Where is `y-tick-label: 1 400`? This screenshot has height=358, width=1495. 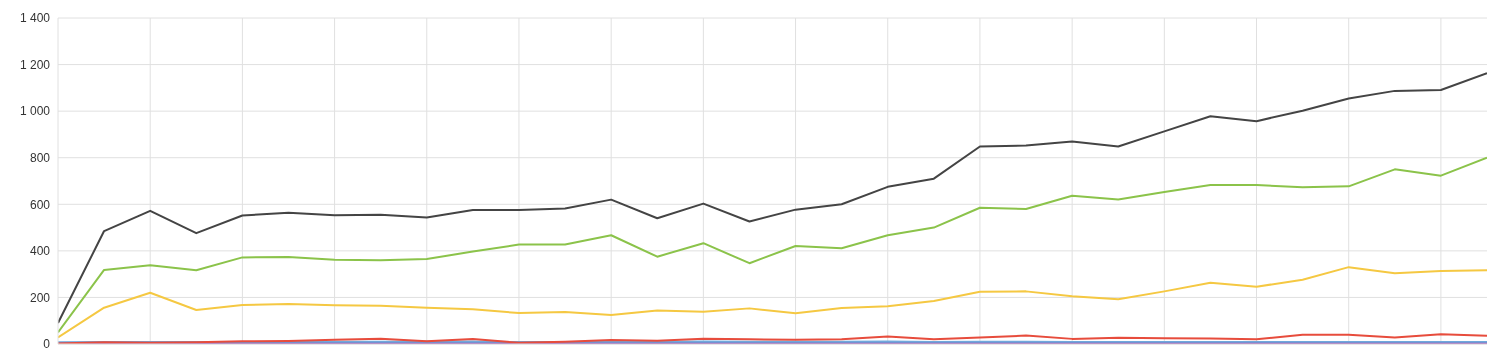 y-tick-label: 1 400 is located at coordinates (35, 18).